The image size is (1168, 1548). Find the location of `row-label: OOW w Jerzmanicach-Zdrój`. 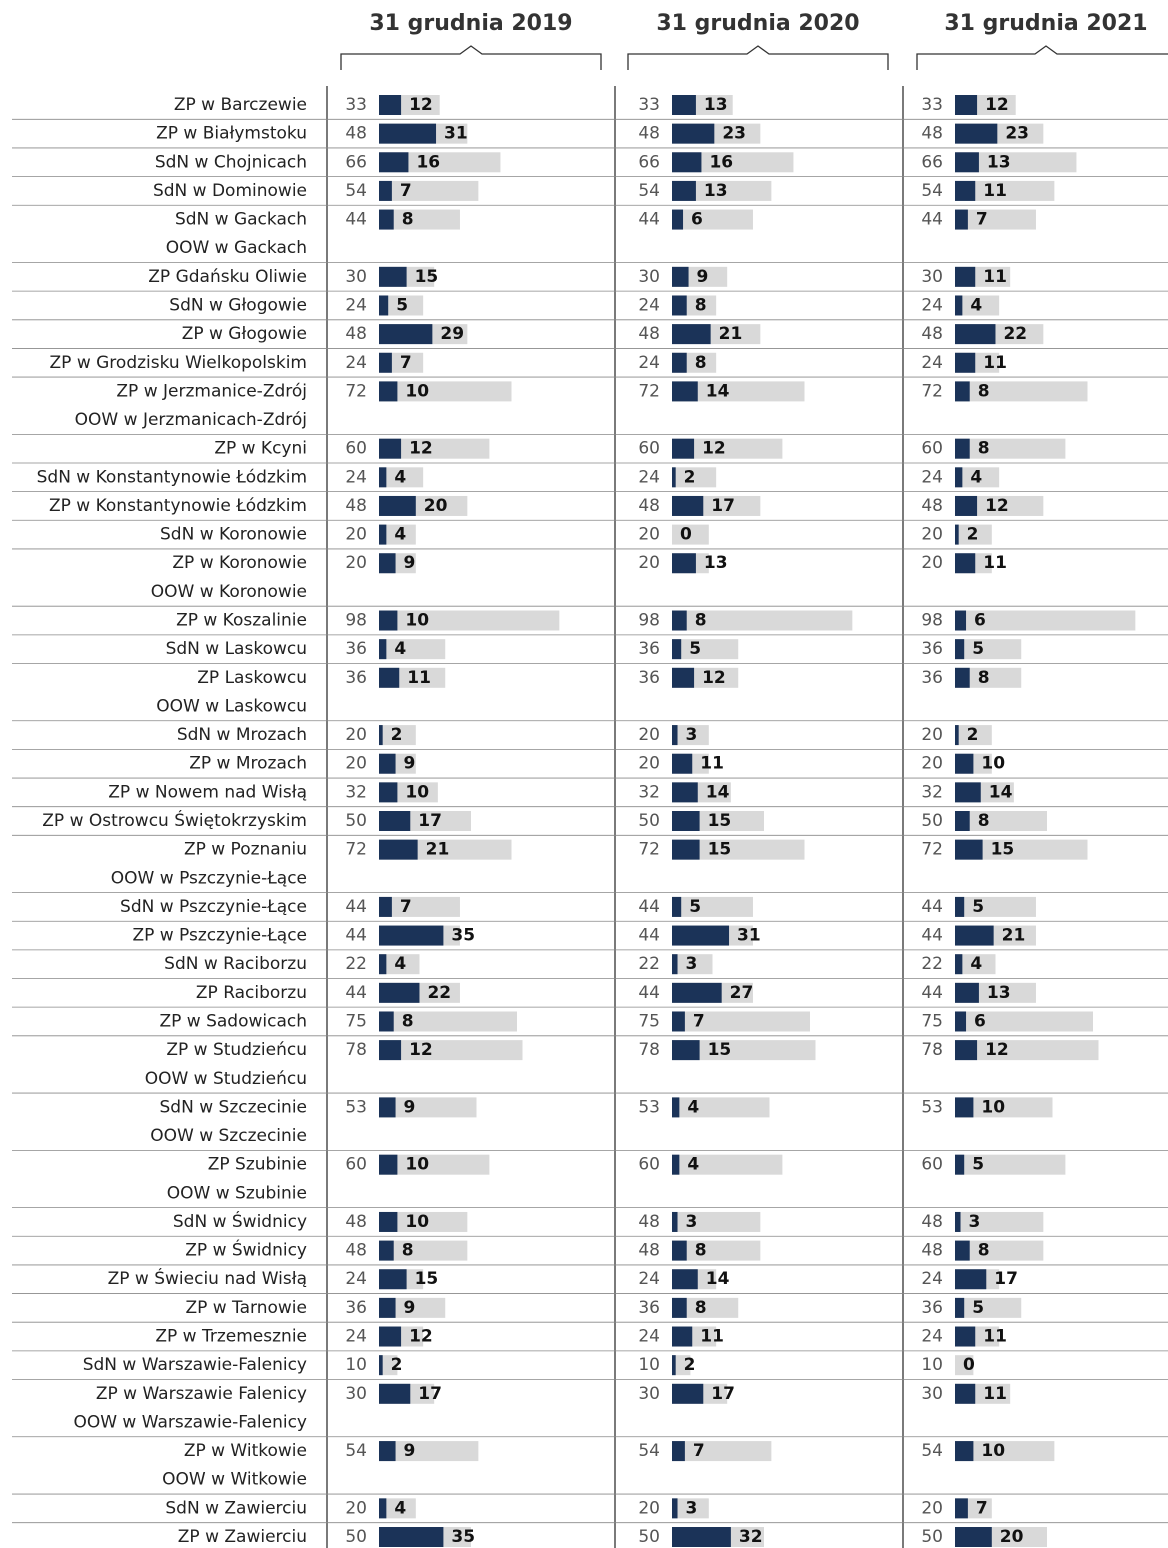

row-label: OOW w Jerzmanicach-Zdrój is located at coordinates (191, 420).